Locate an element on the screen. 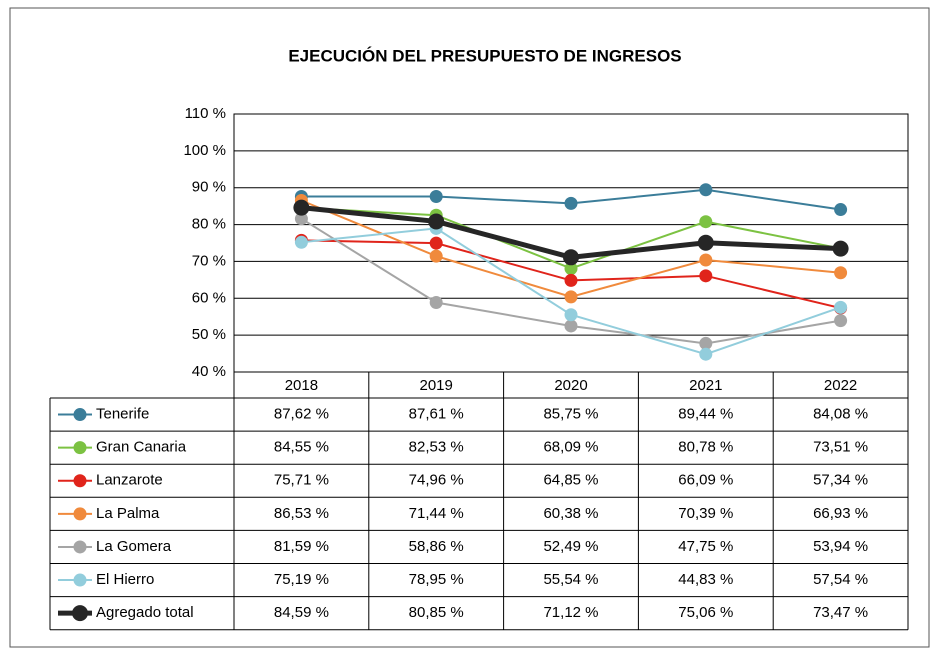 This screenshot has height=655, width=939. table-value: 75,06 % is located at coordinates (705, 612).